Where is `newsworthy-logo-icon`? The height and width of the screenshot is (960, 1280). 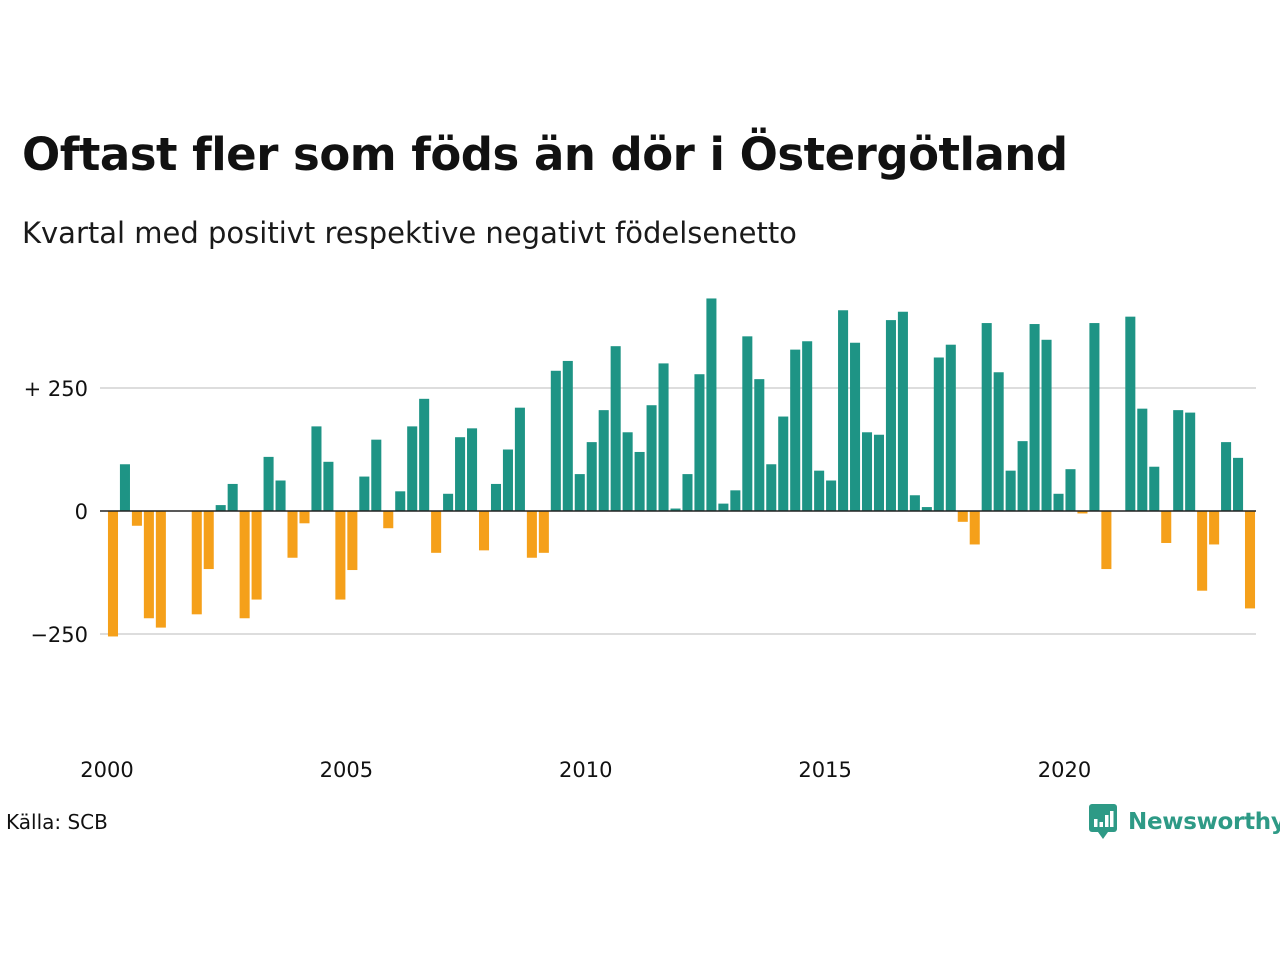 newsworthy-logo-icon is located at coordinates (1103, 821).